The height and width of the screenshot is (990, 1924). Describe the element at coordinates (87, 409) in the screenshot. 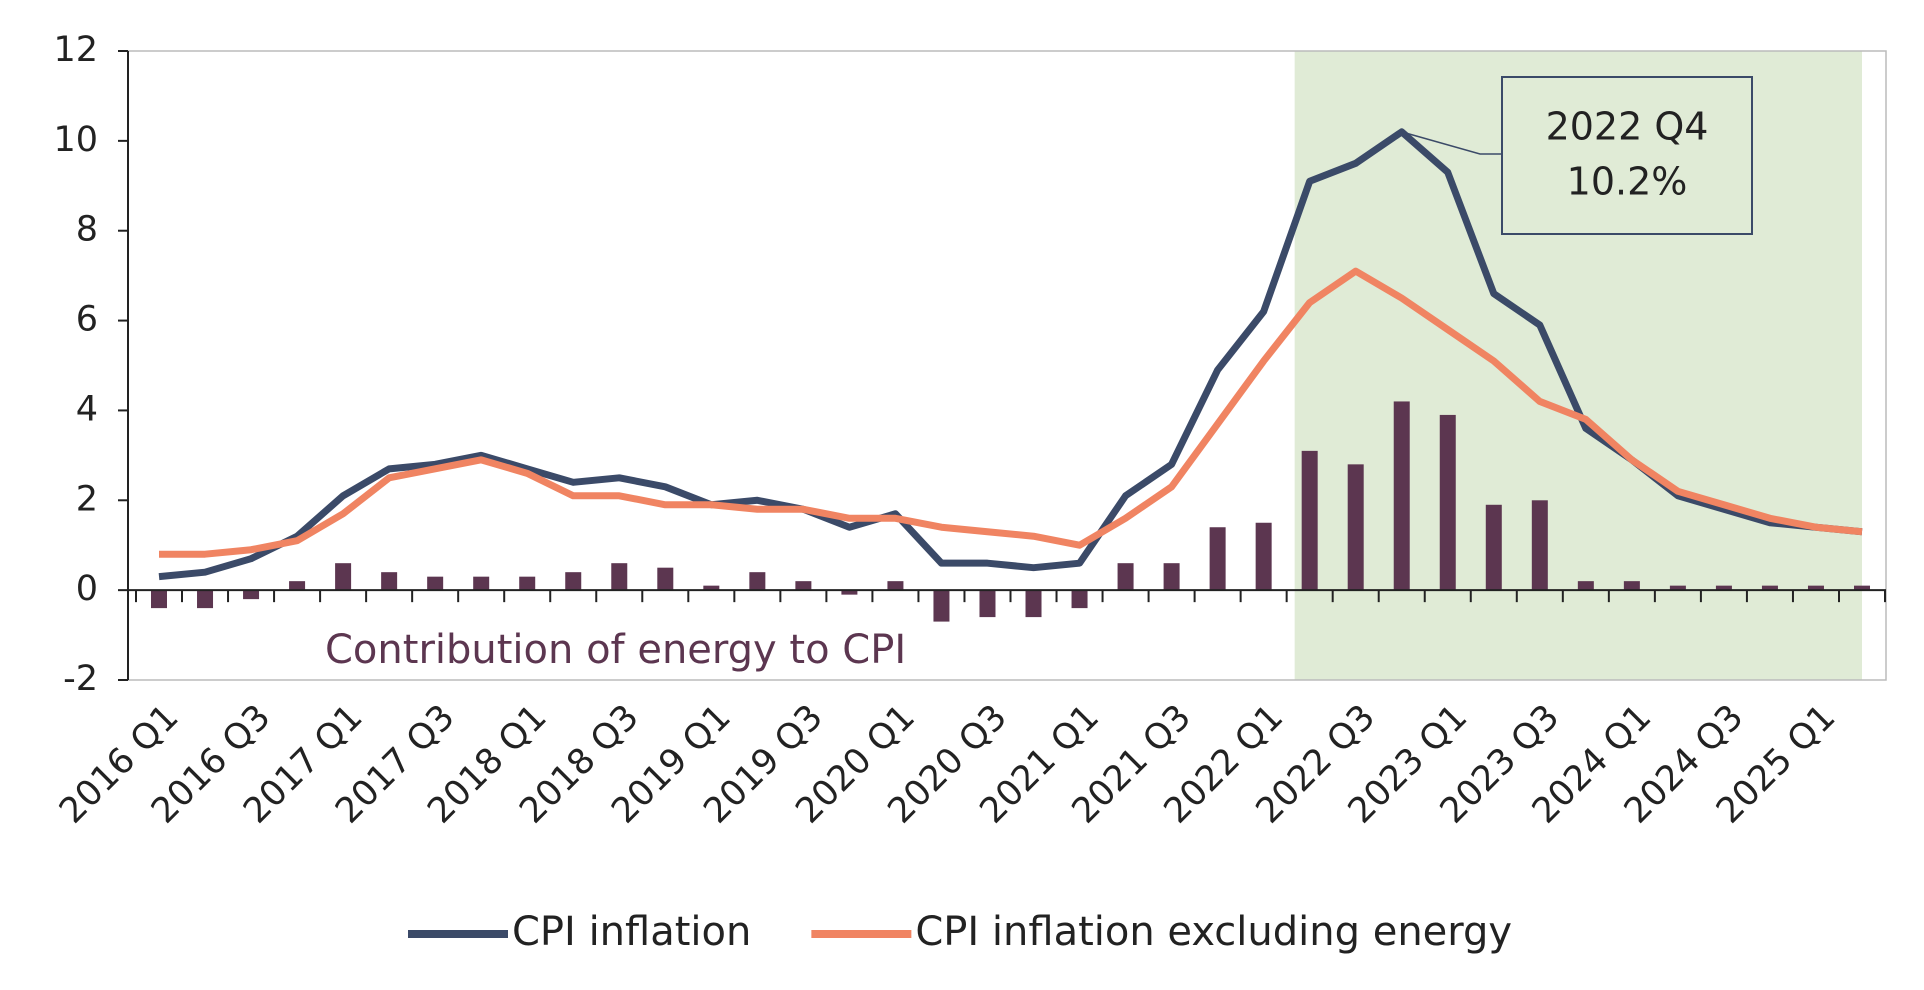

I see `y-tick-label: 4` at that location.